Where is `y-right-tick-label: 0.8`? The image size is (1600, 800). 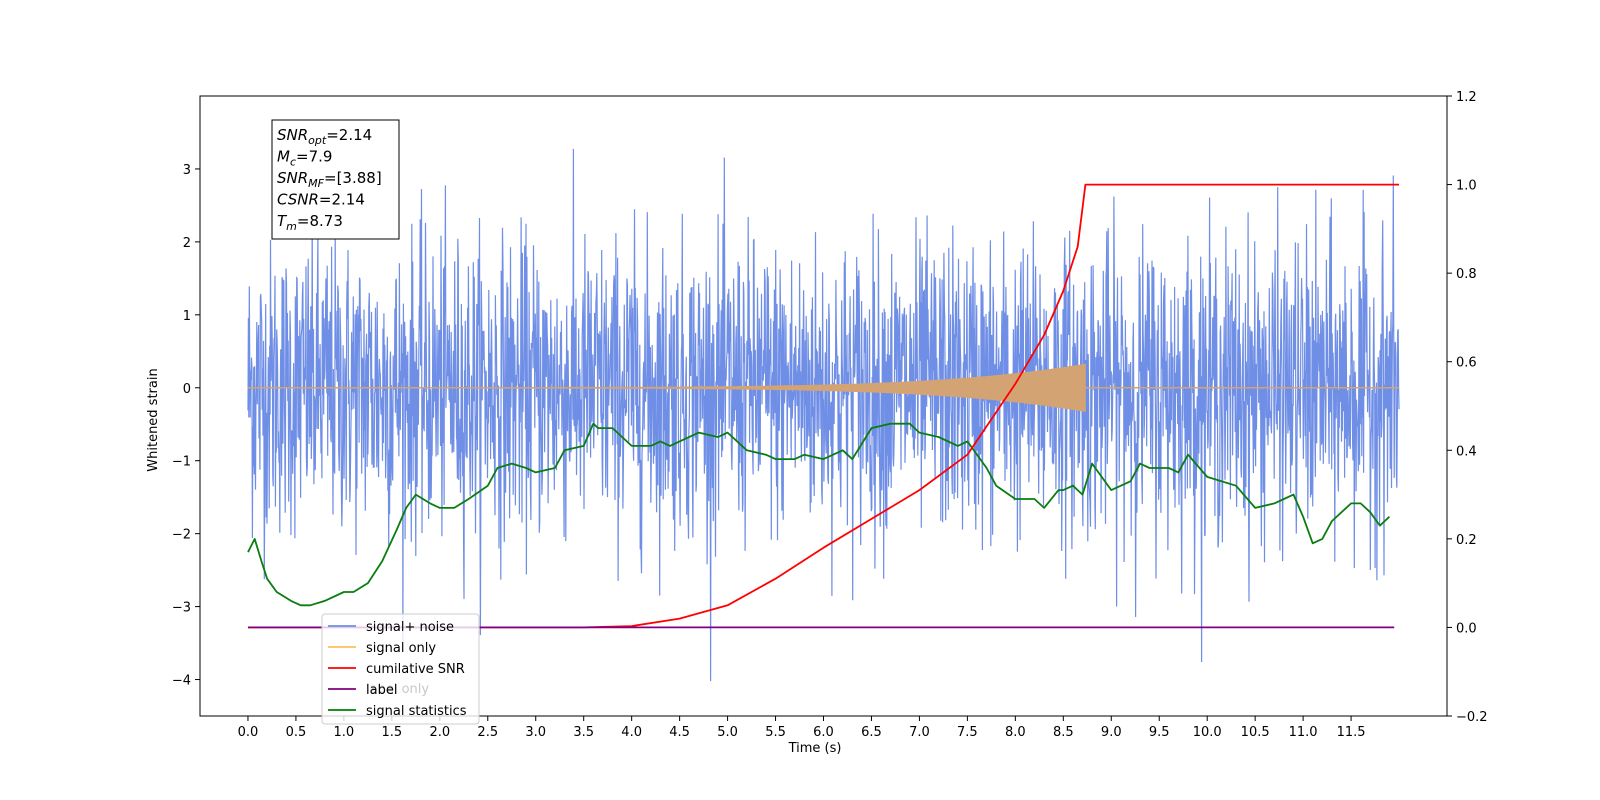 y-right-tick-label: 0.8 is located at coordinates (1466, 274).